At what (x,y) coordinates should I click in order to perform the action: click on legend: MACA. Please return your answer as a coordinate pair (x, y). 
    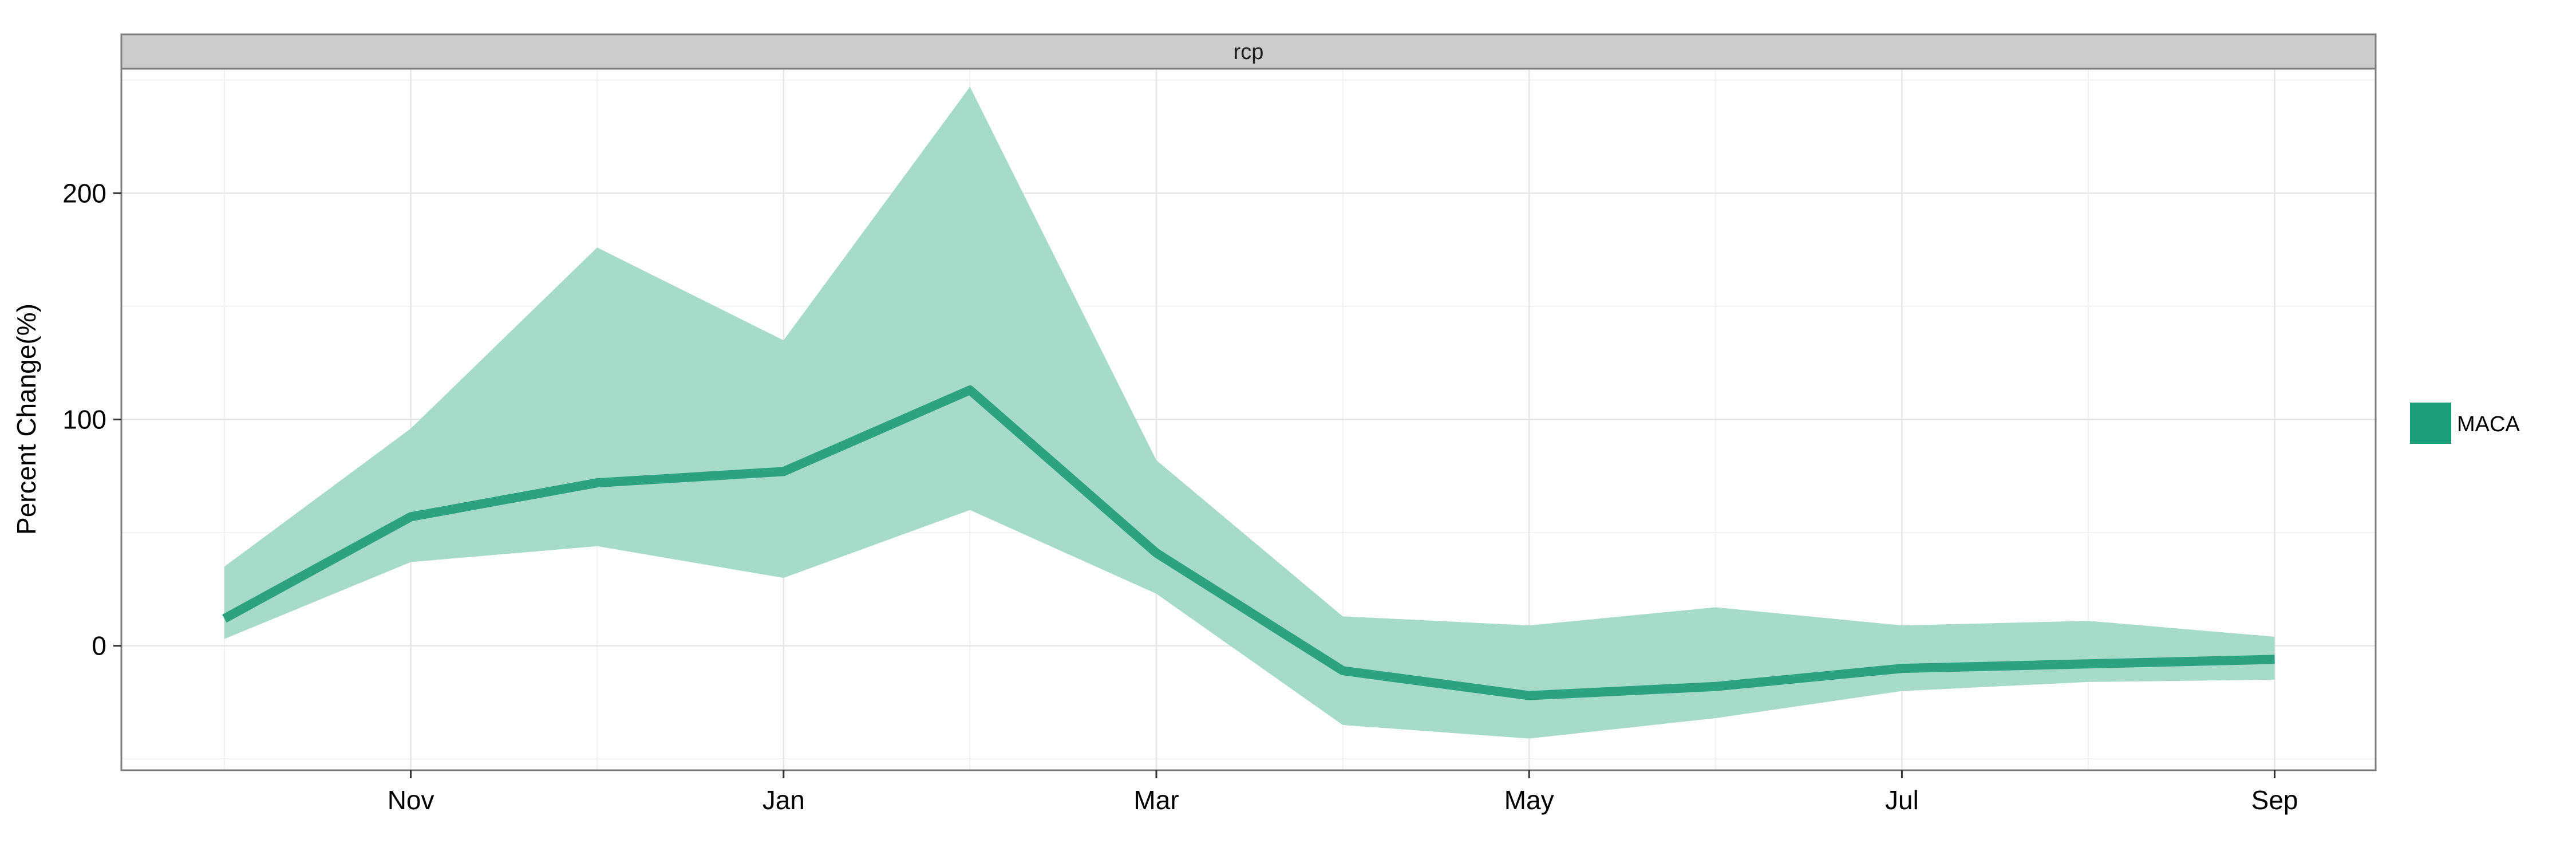
    Looking at the image, I should click on (2465, 423).